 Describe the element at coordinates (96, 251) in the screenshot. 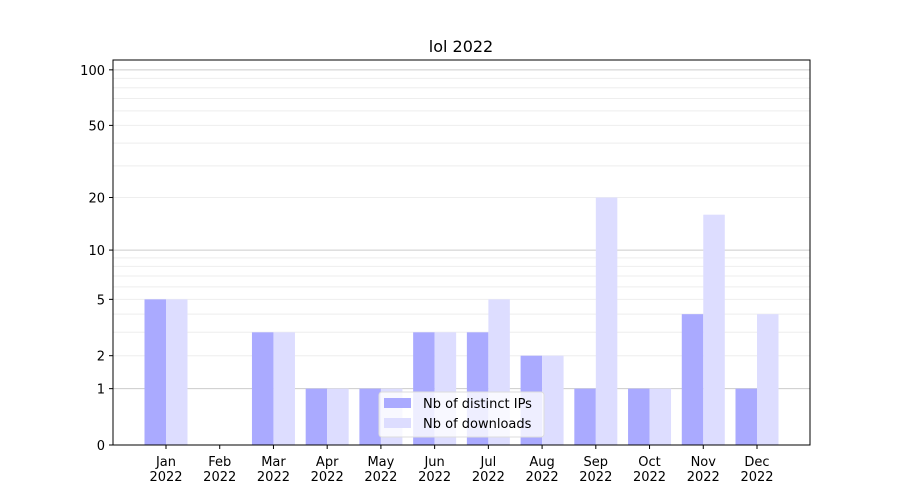

I see `y-tick-label: 10` at that location.